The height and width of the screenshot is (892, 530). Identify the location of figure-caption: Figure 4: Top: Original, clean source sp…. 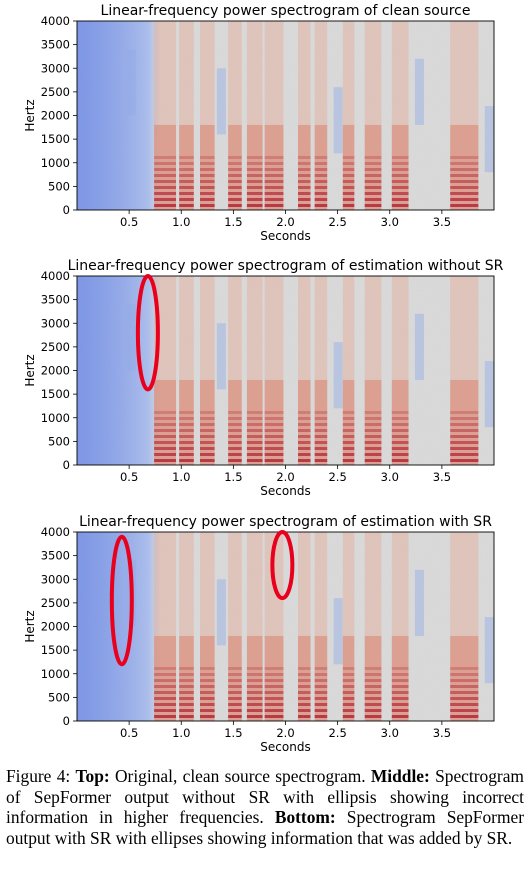
(265, 807).